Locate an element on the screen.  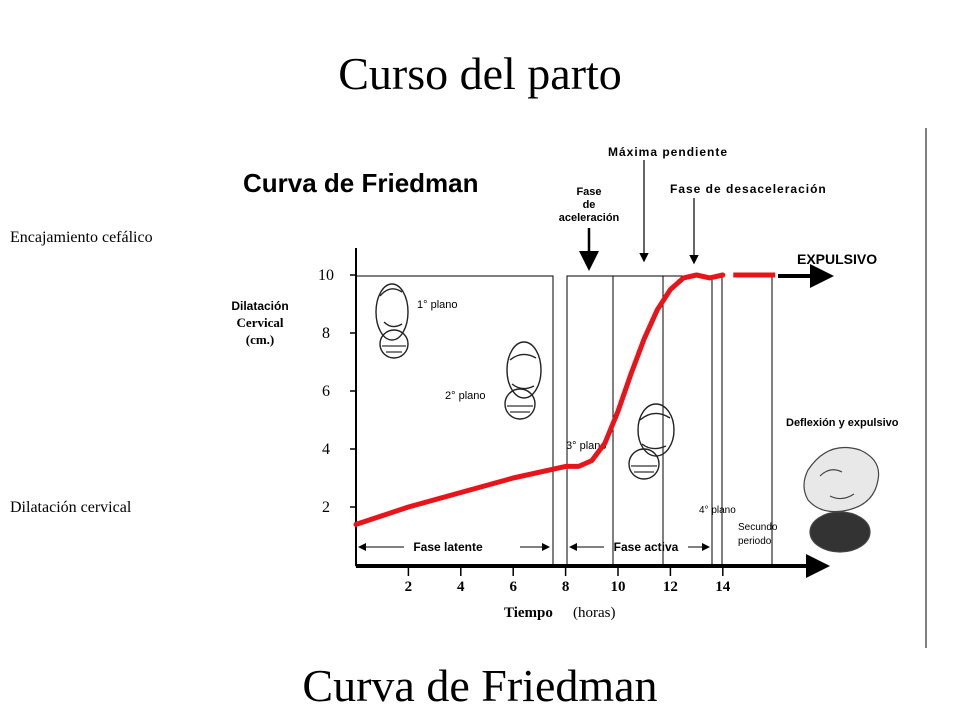
y-tick-label: 2 is located at coordinates (326, 507).